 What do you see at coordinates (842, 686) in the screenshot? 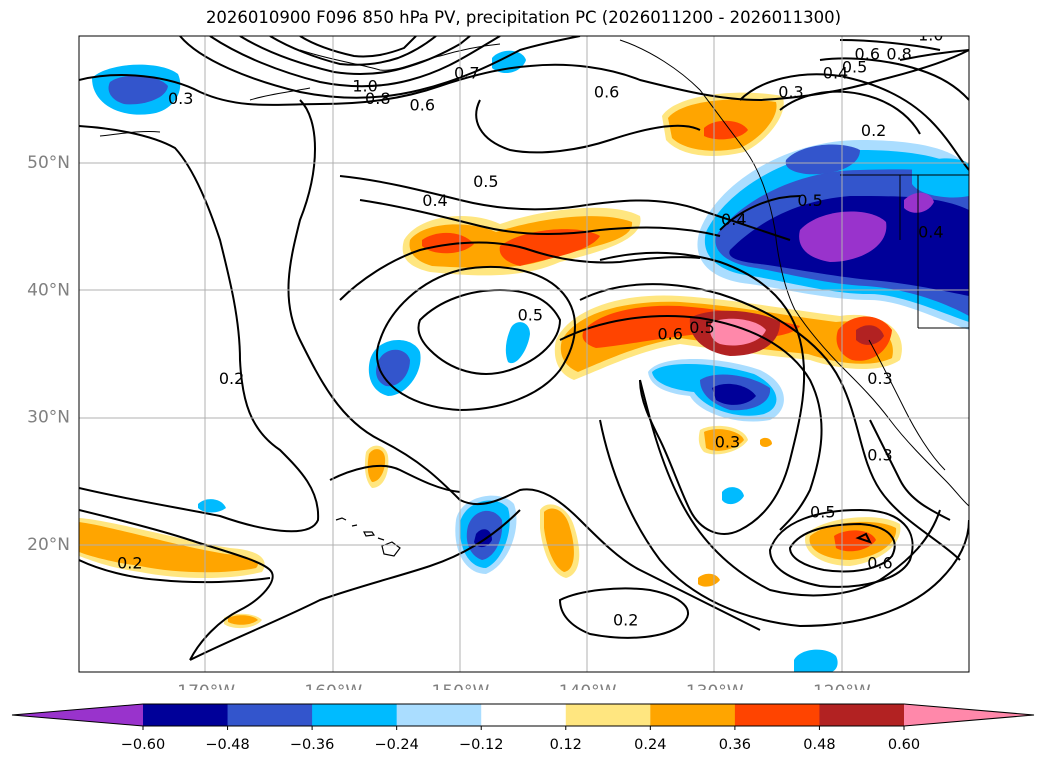
I see `x-tick-label: 120°W` at bounding box center [842, 686].